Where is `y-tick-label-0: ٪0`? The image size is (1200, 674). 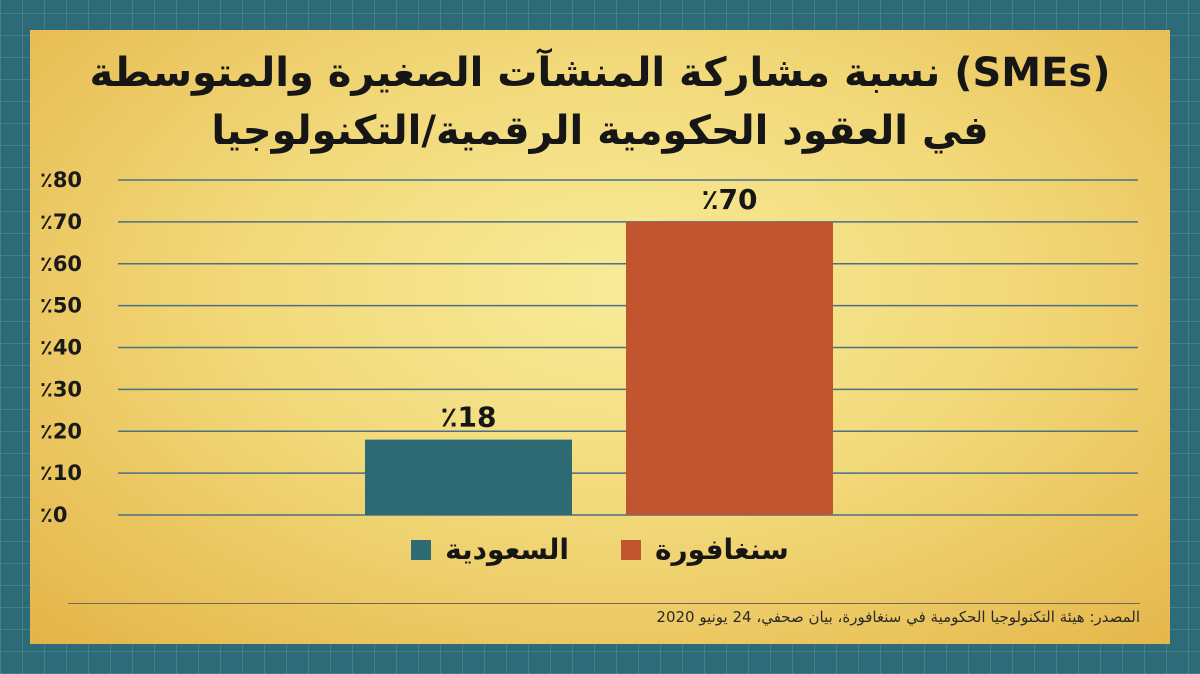
y-tick-label-0: ٪0 is located at coordinates (53, 515).